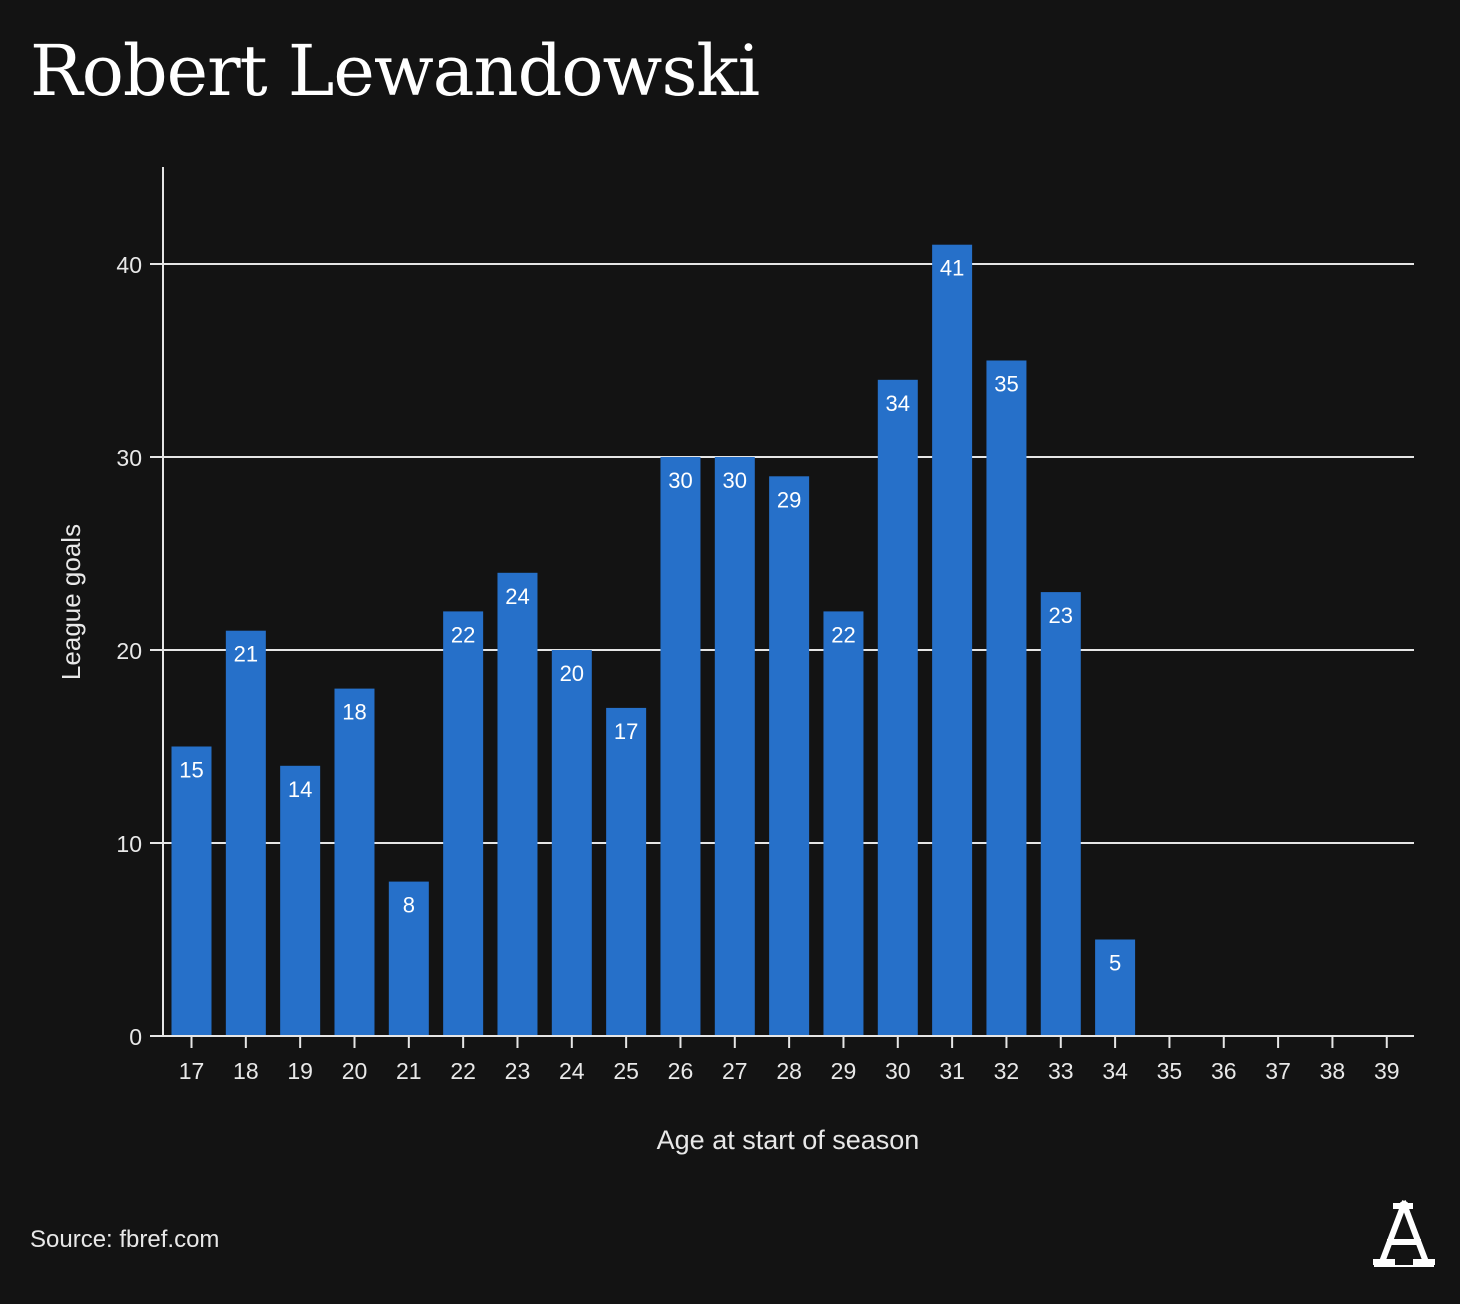  What do you see at coordinates (300, 1071) in the screenshot?
I see `x-tick-label: 19` at bounding box center [300, 1071].